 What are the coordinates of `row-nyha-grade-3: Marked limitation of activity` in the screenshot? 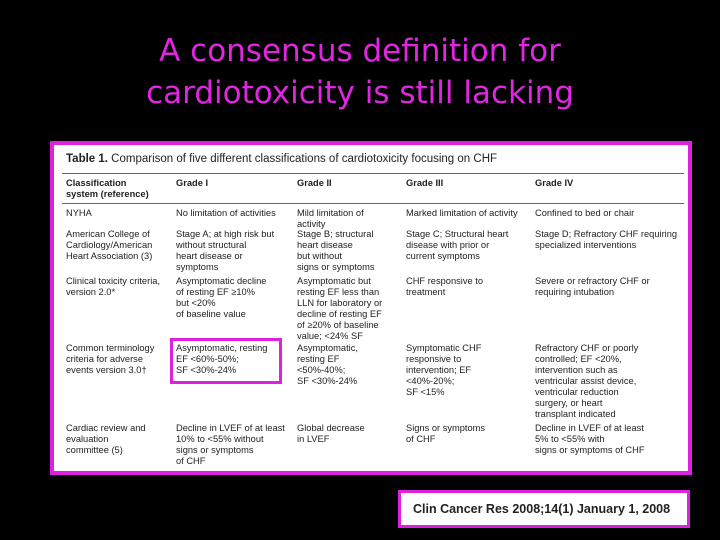 It's located at (462, 213).